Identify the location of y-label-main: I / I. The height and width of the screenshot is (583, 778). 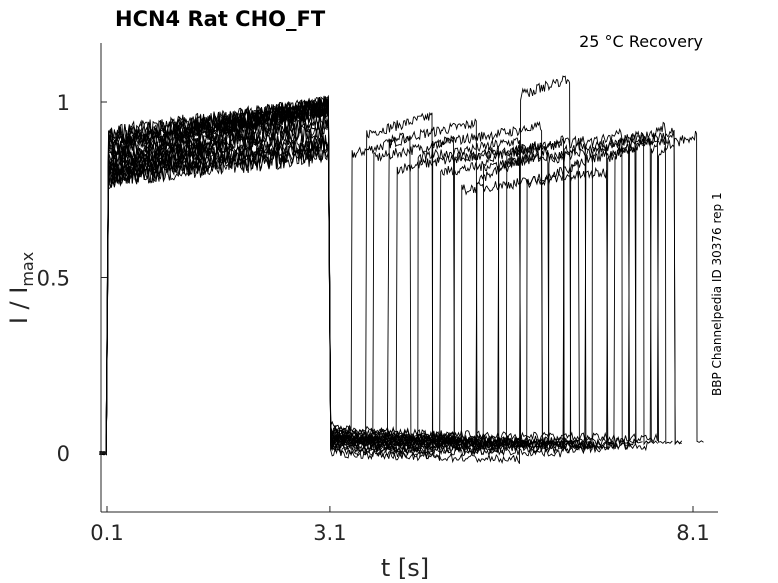
(19, 306).